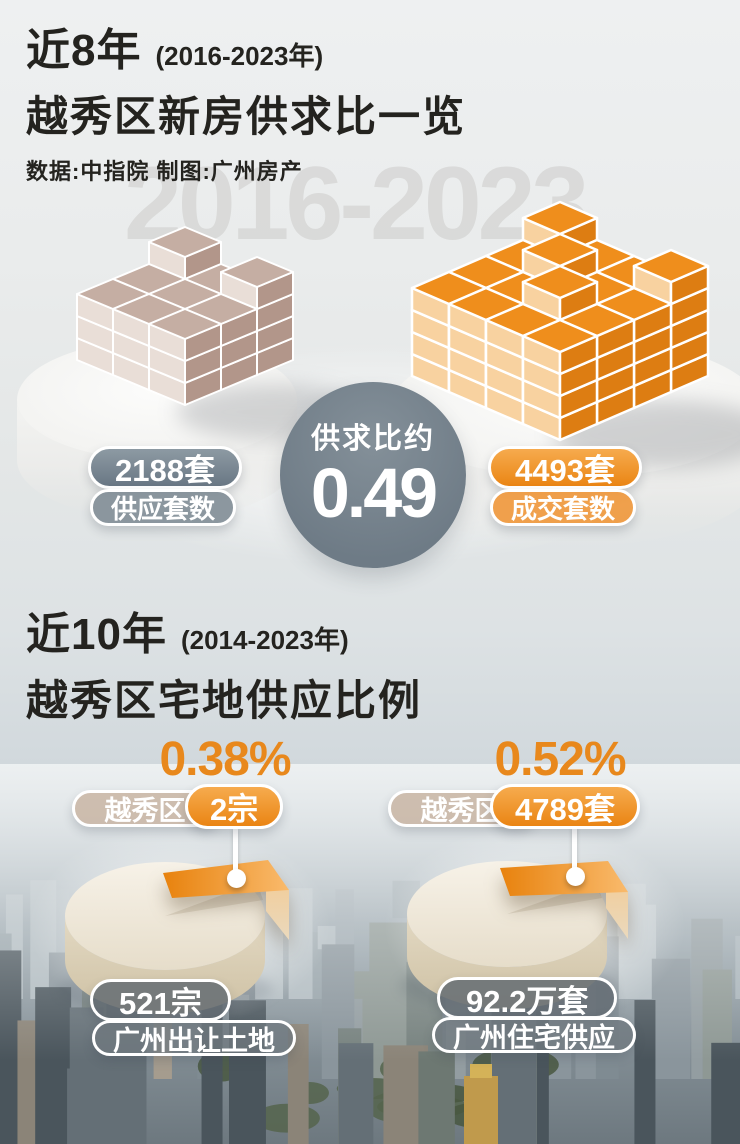 The height and width of the screenshot is (1144, 740). Describe the element at coordinates (239, 56) in the screenshot. I see `section1-period: (2016-2023年)` at that location.